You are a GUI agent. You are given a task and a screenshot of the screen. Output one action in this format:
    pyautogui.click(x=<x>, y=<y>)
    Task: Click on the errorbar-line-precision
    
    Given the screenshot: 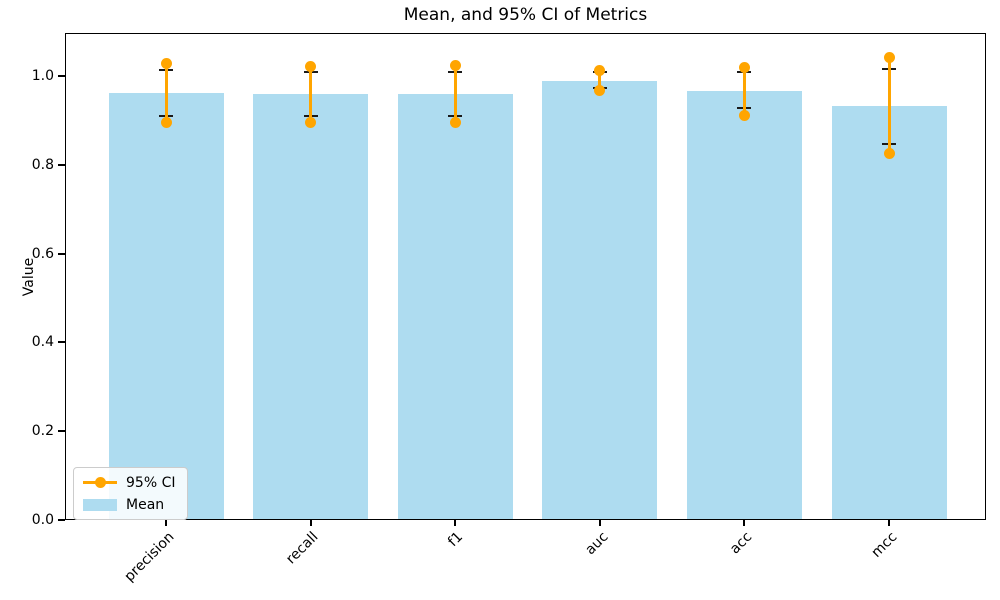 What is the action you would take?
    pyautogui.click(x=166, y=93)
    